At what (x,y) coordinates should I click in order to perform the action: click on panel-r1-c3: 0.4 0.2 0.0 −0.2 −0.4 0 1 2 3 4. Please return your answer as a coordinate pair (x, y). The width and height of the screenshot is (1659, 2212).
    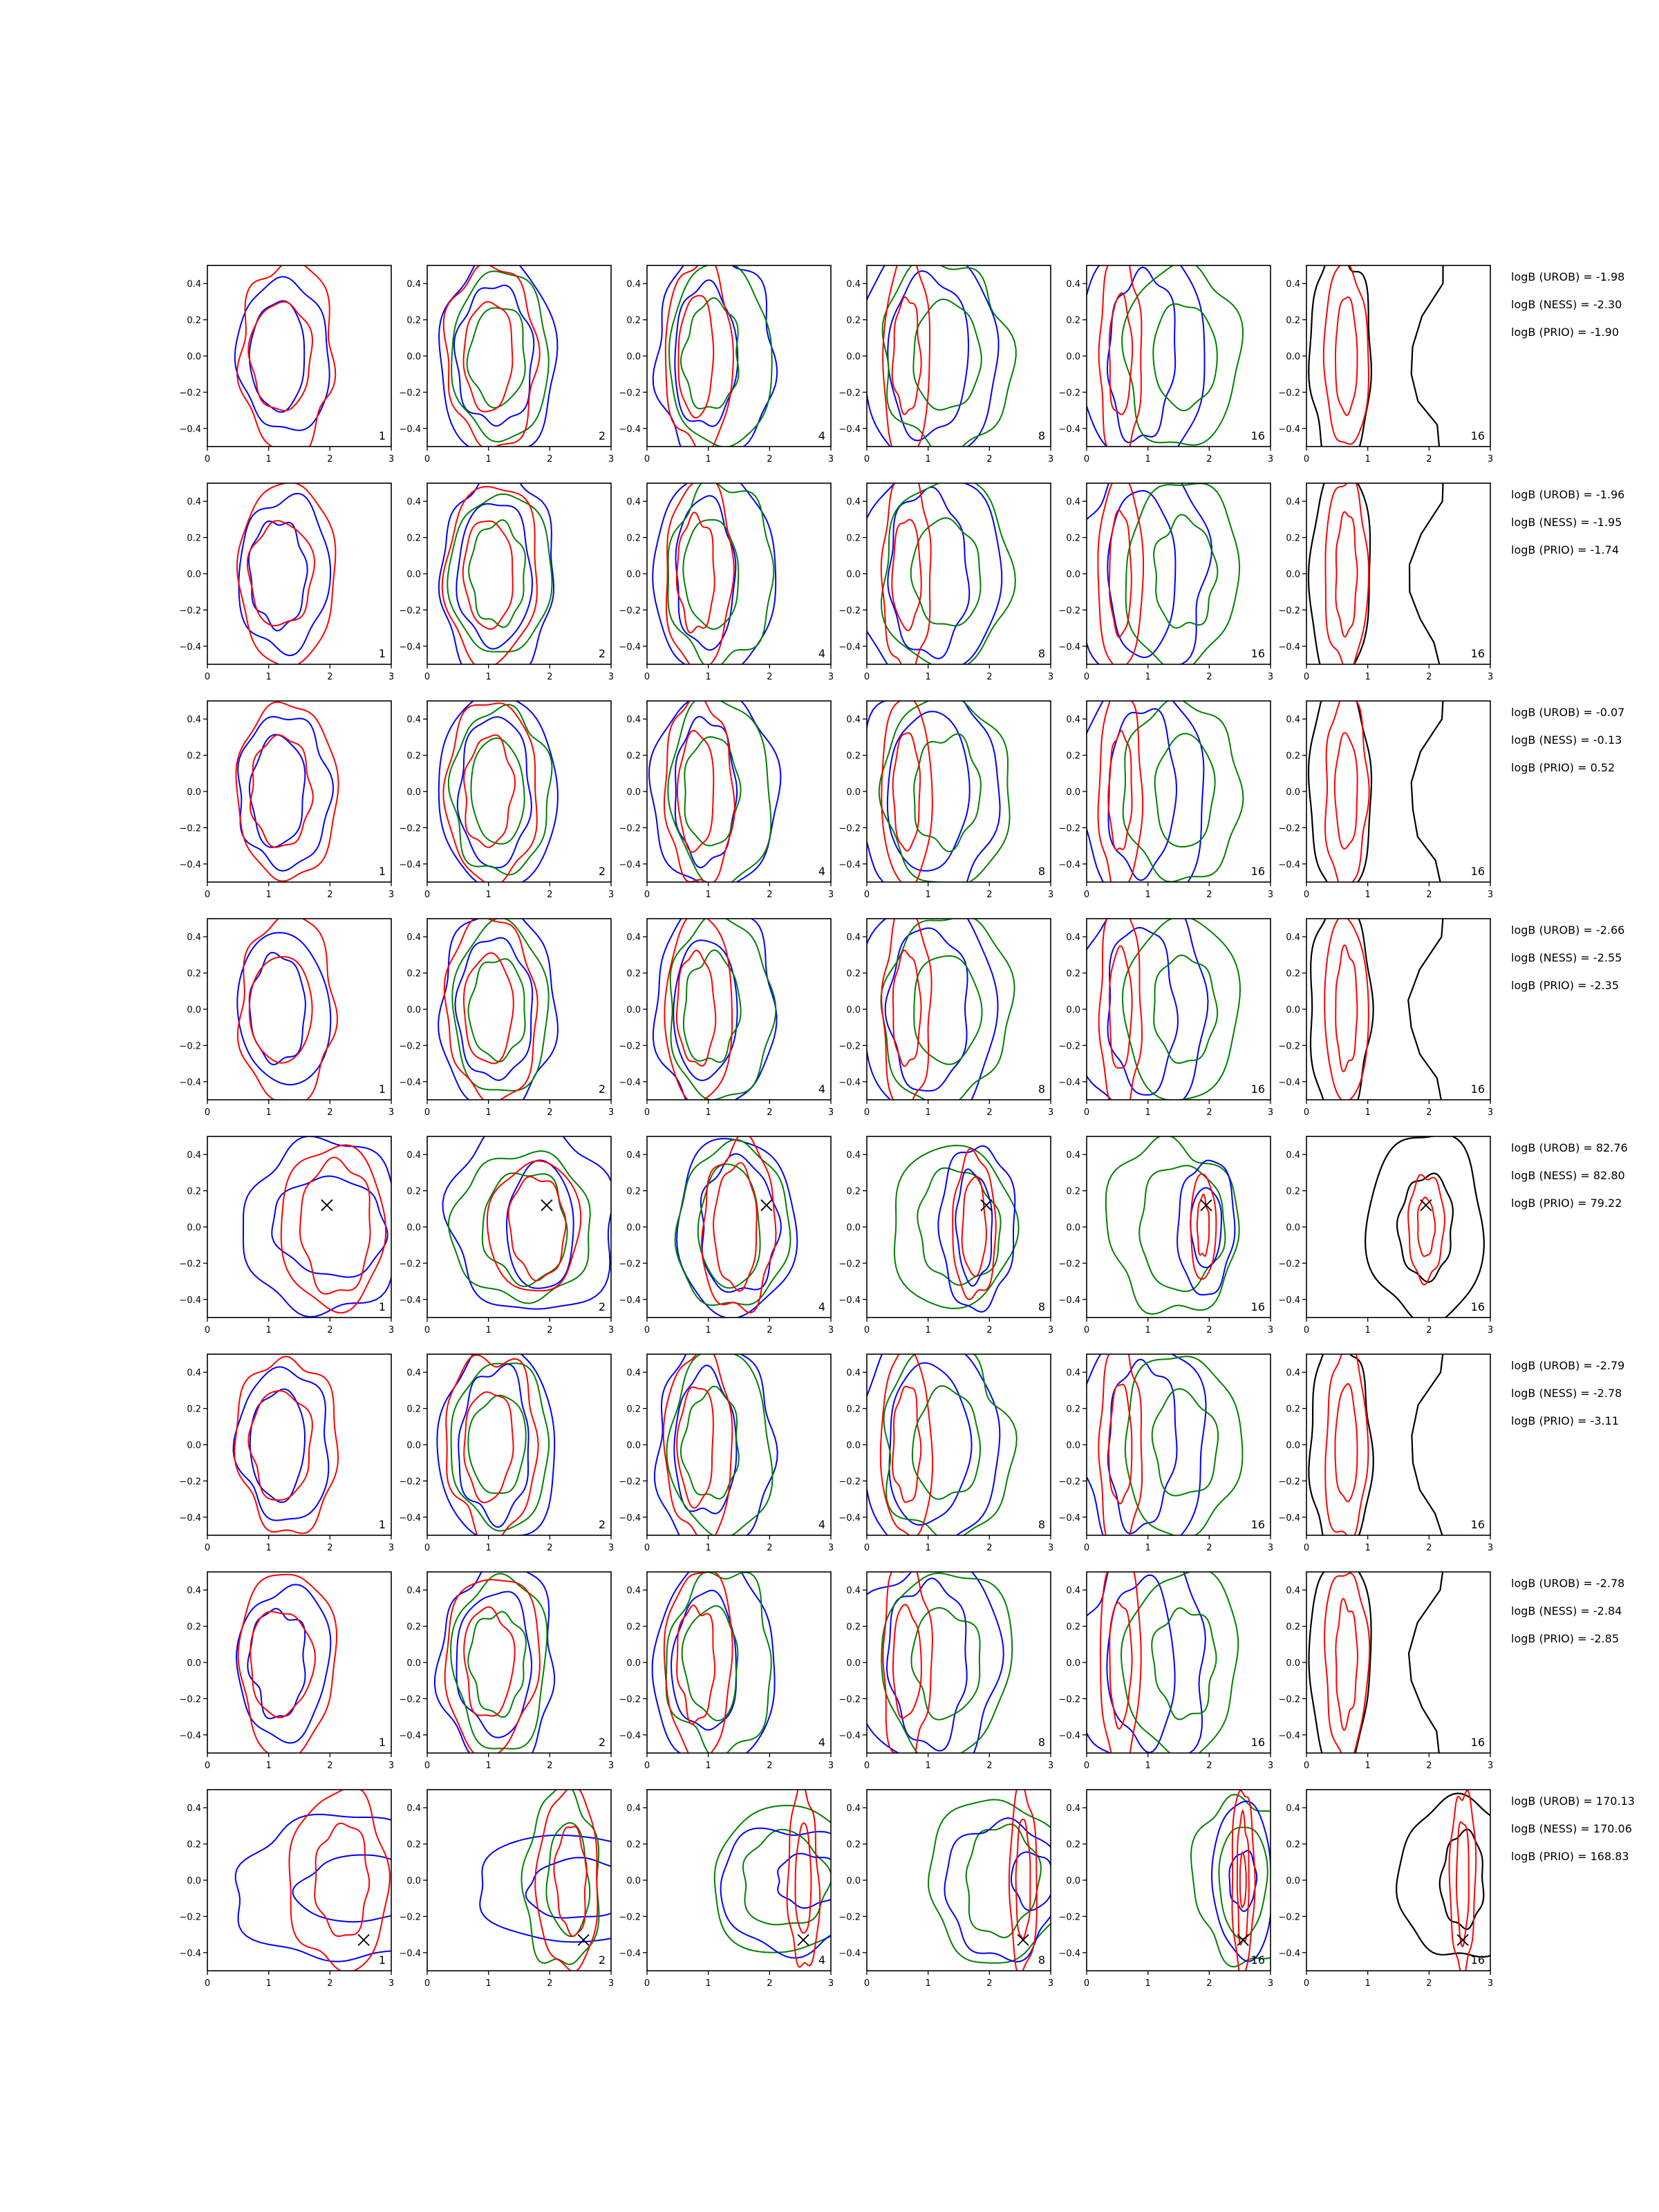
    Looking at the image, I should click on (726, 365).